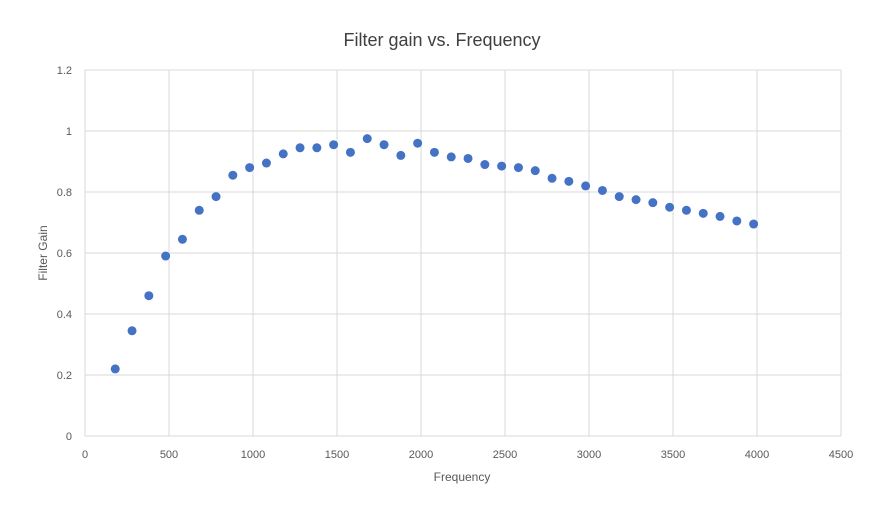 This screenshot has height=510, width=892. Describe the element at coordinates (441, 40) in the screenshot. I see `chart-title: Filter gain vs. Frequency` at that location.